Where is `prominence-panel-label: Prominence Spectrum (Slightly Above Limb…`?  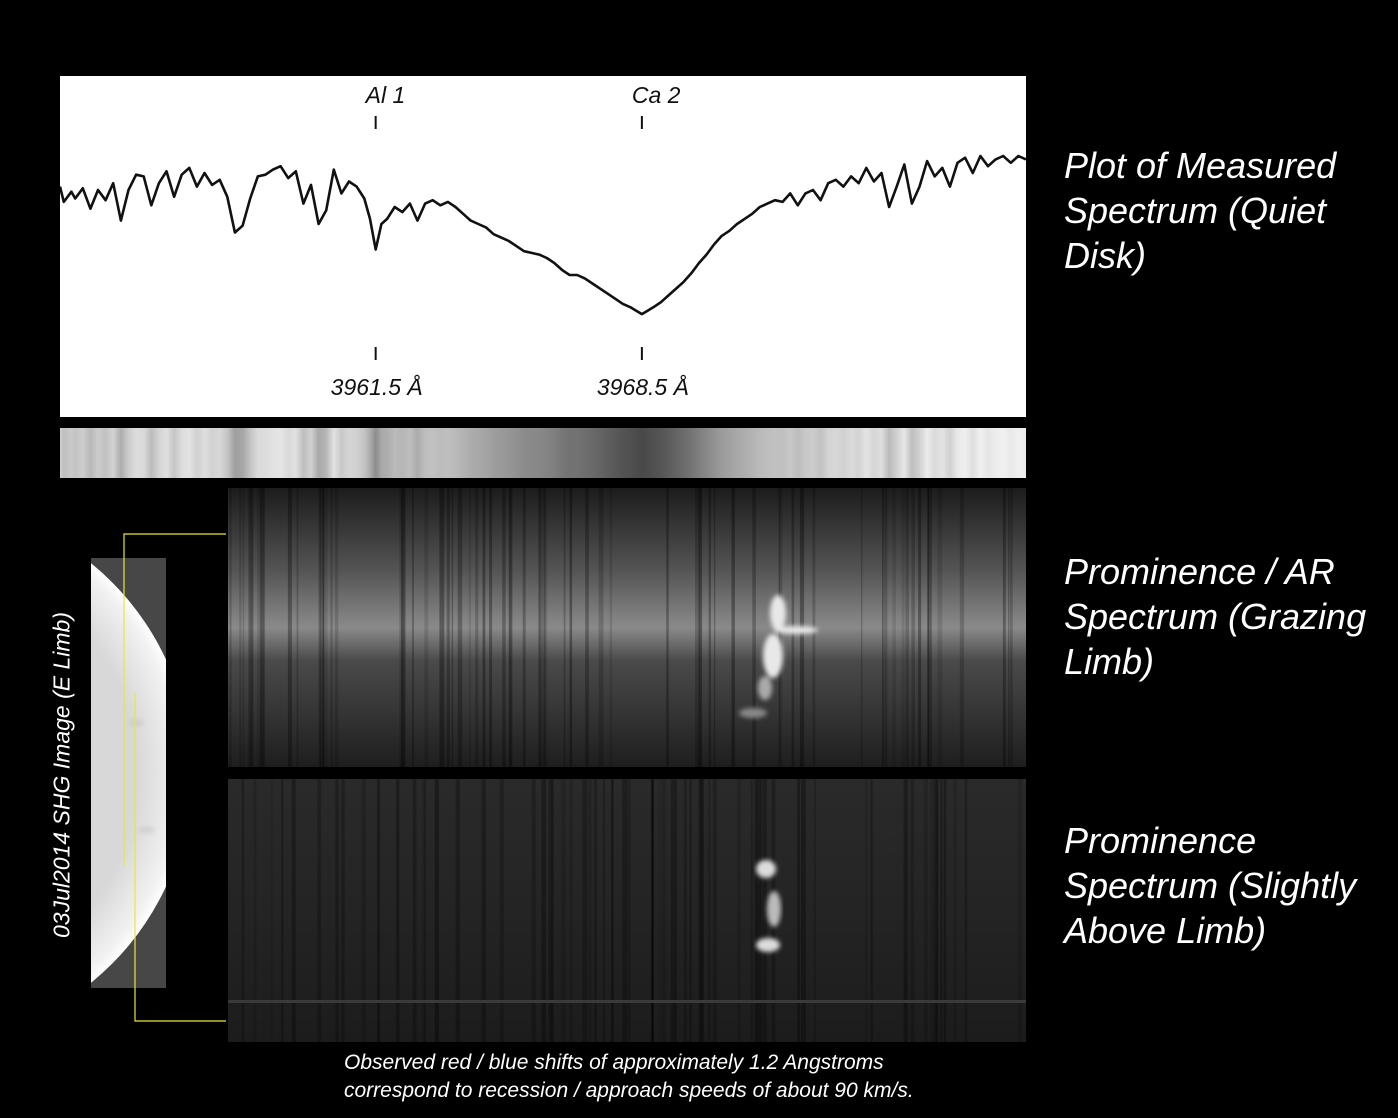
prominence-panel-label: Prominence Spectrum (Slightly Above Limb… is located at coordinates (1210, 885).